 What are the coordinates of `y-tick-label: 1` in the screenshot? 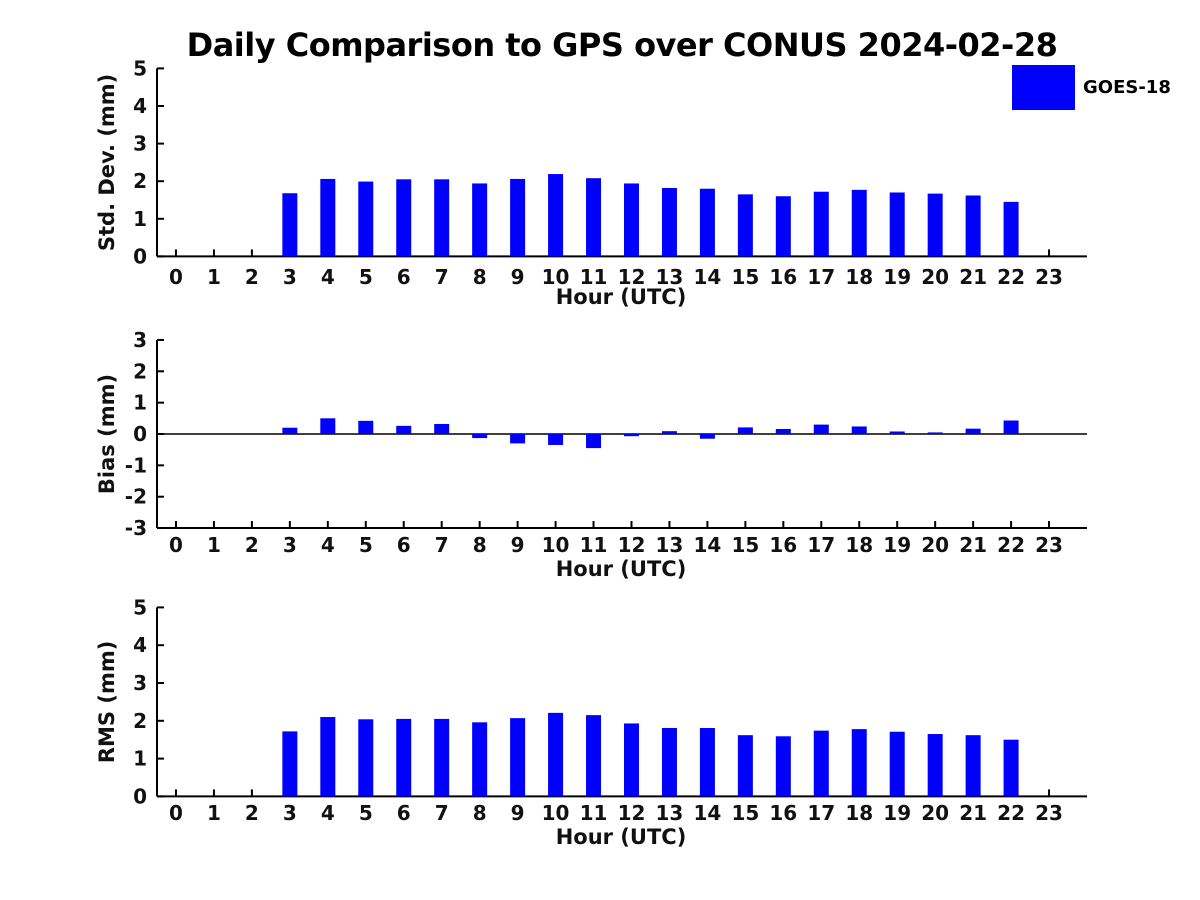 It's located at (140, 219).